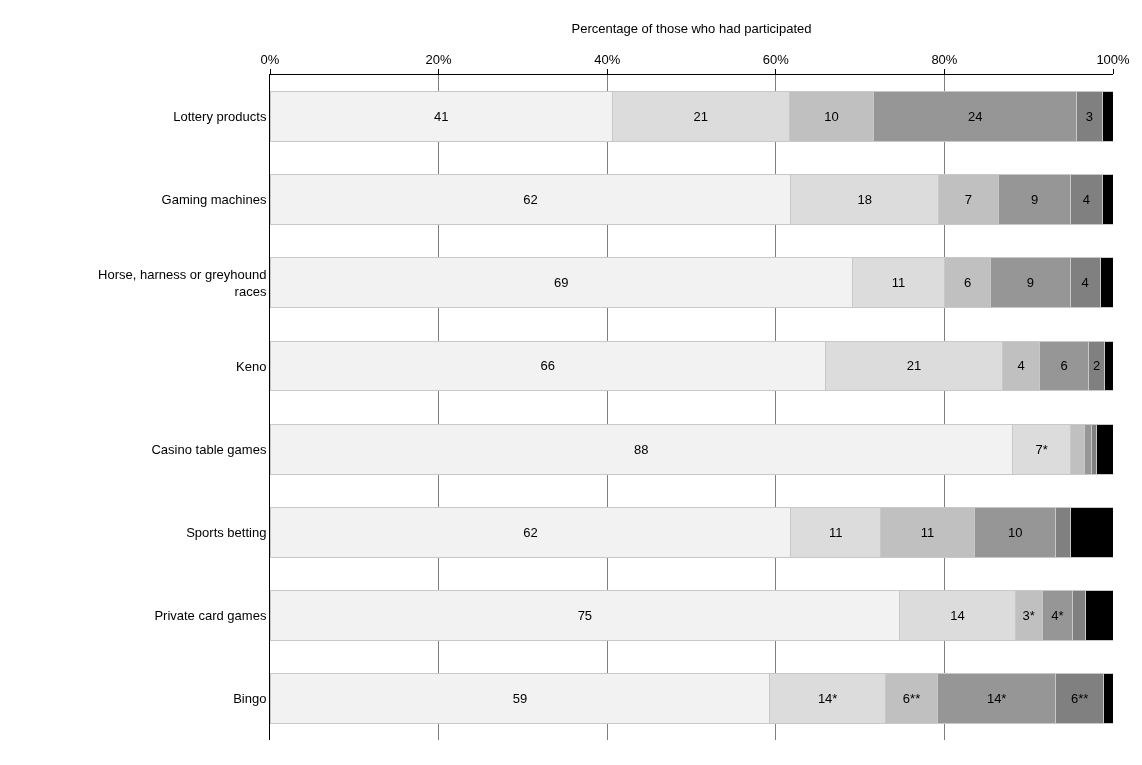 Image resolution: width=1142 pixels, height=765 pixels. What do you see at coordinates (1096, 366) in the screenshot?
I see `data-label: 2` at bounding box center [1096, 366].